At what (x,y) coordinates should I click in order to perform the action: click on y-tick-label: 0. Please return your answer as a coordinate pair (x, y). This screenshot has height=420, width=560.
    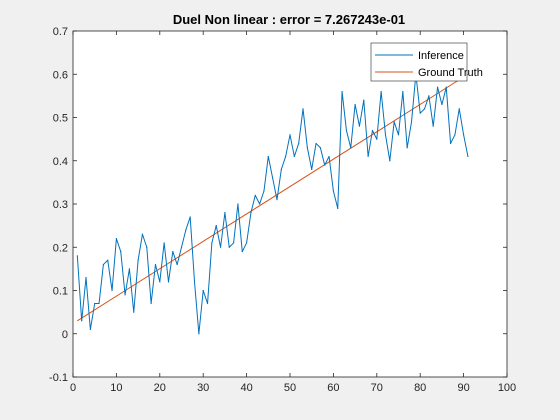
    Looking at the image, I should click on (65, 335).